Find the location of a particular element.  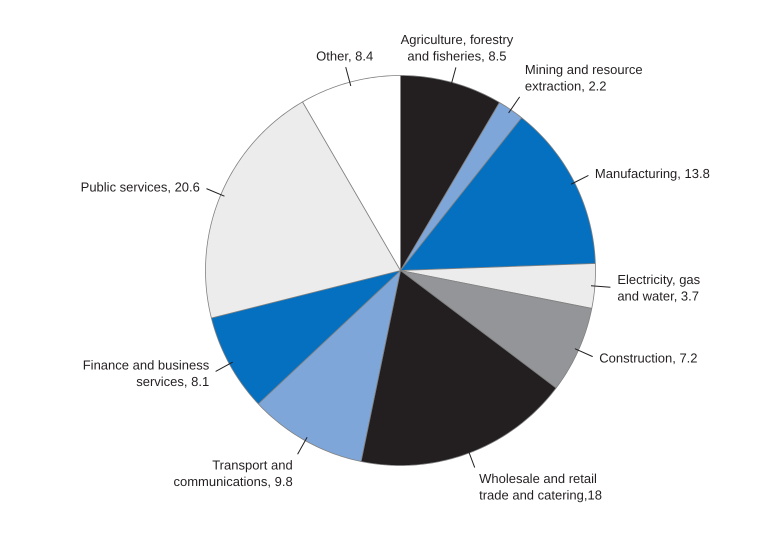

slice-label: Agriculture, forestry and fisheries, 8.5 is located at coordinates (457, 48).